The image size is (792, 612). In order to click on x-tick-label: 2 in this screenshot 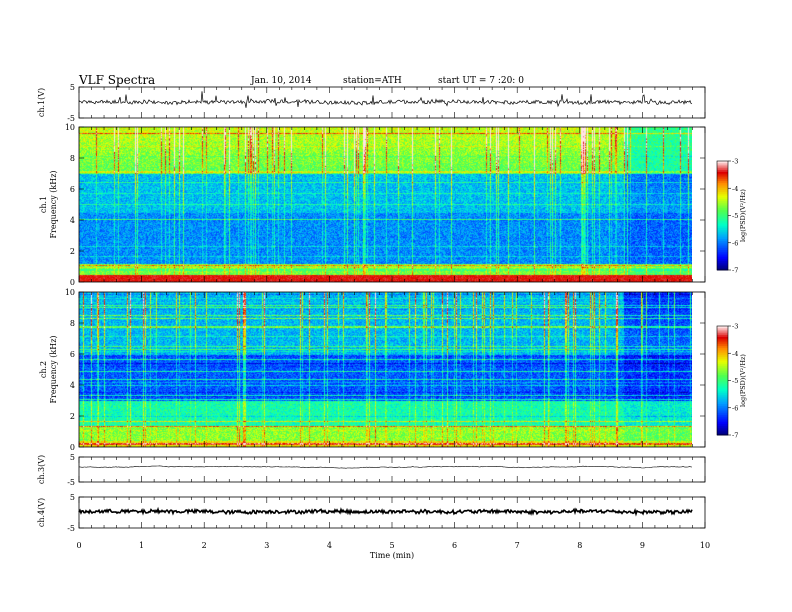, I will do `click(204, 545)`.